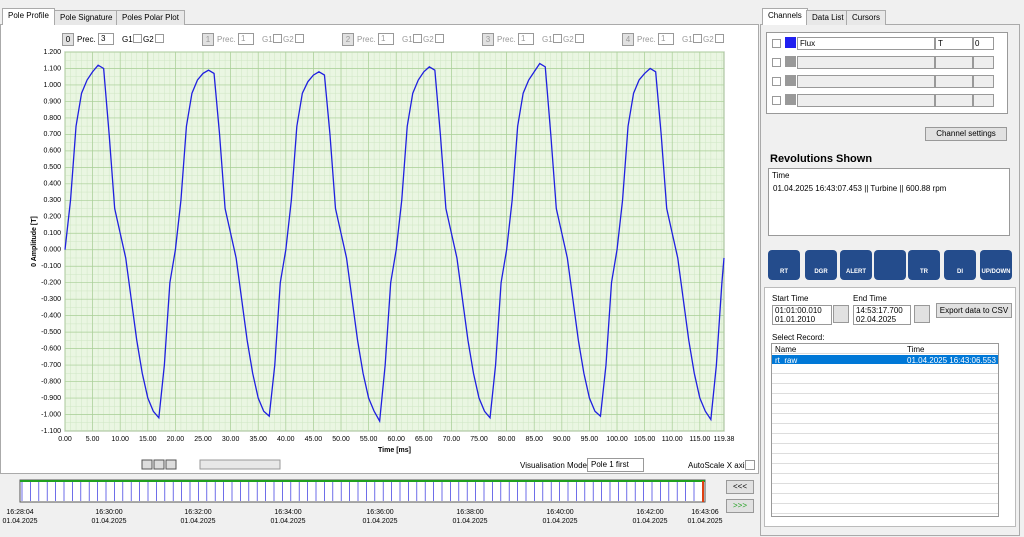  I want to click on icon: UP/DOWN, so click(996, 265).